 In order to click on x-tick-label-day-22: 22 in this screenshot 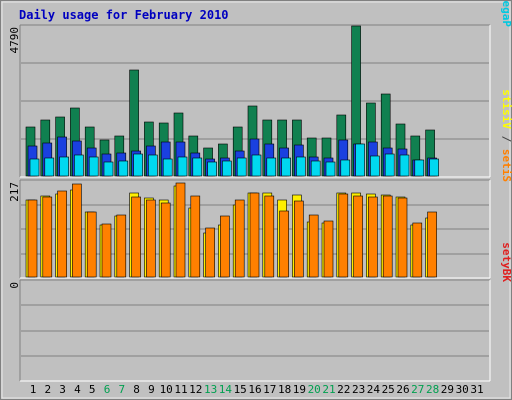, I will do `click(343, 389)`.